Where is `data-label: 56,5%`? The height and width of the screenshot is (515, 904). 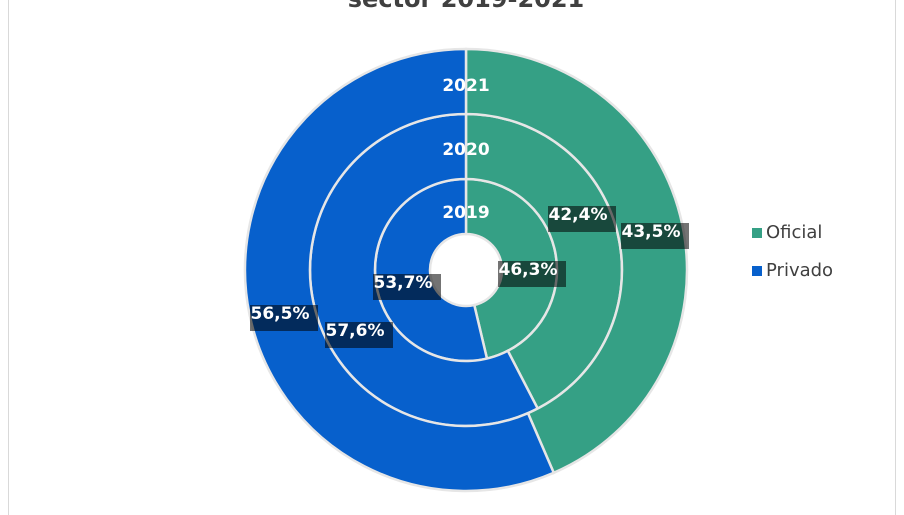
data-label: 56,5% is located at coordinates (280, 314).